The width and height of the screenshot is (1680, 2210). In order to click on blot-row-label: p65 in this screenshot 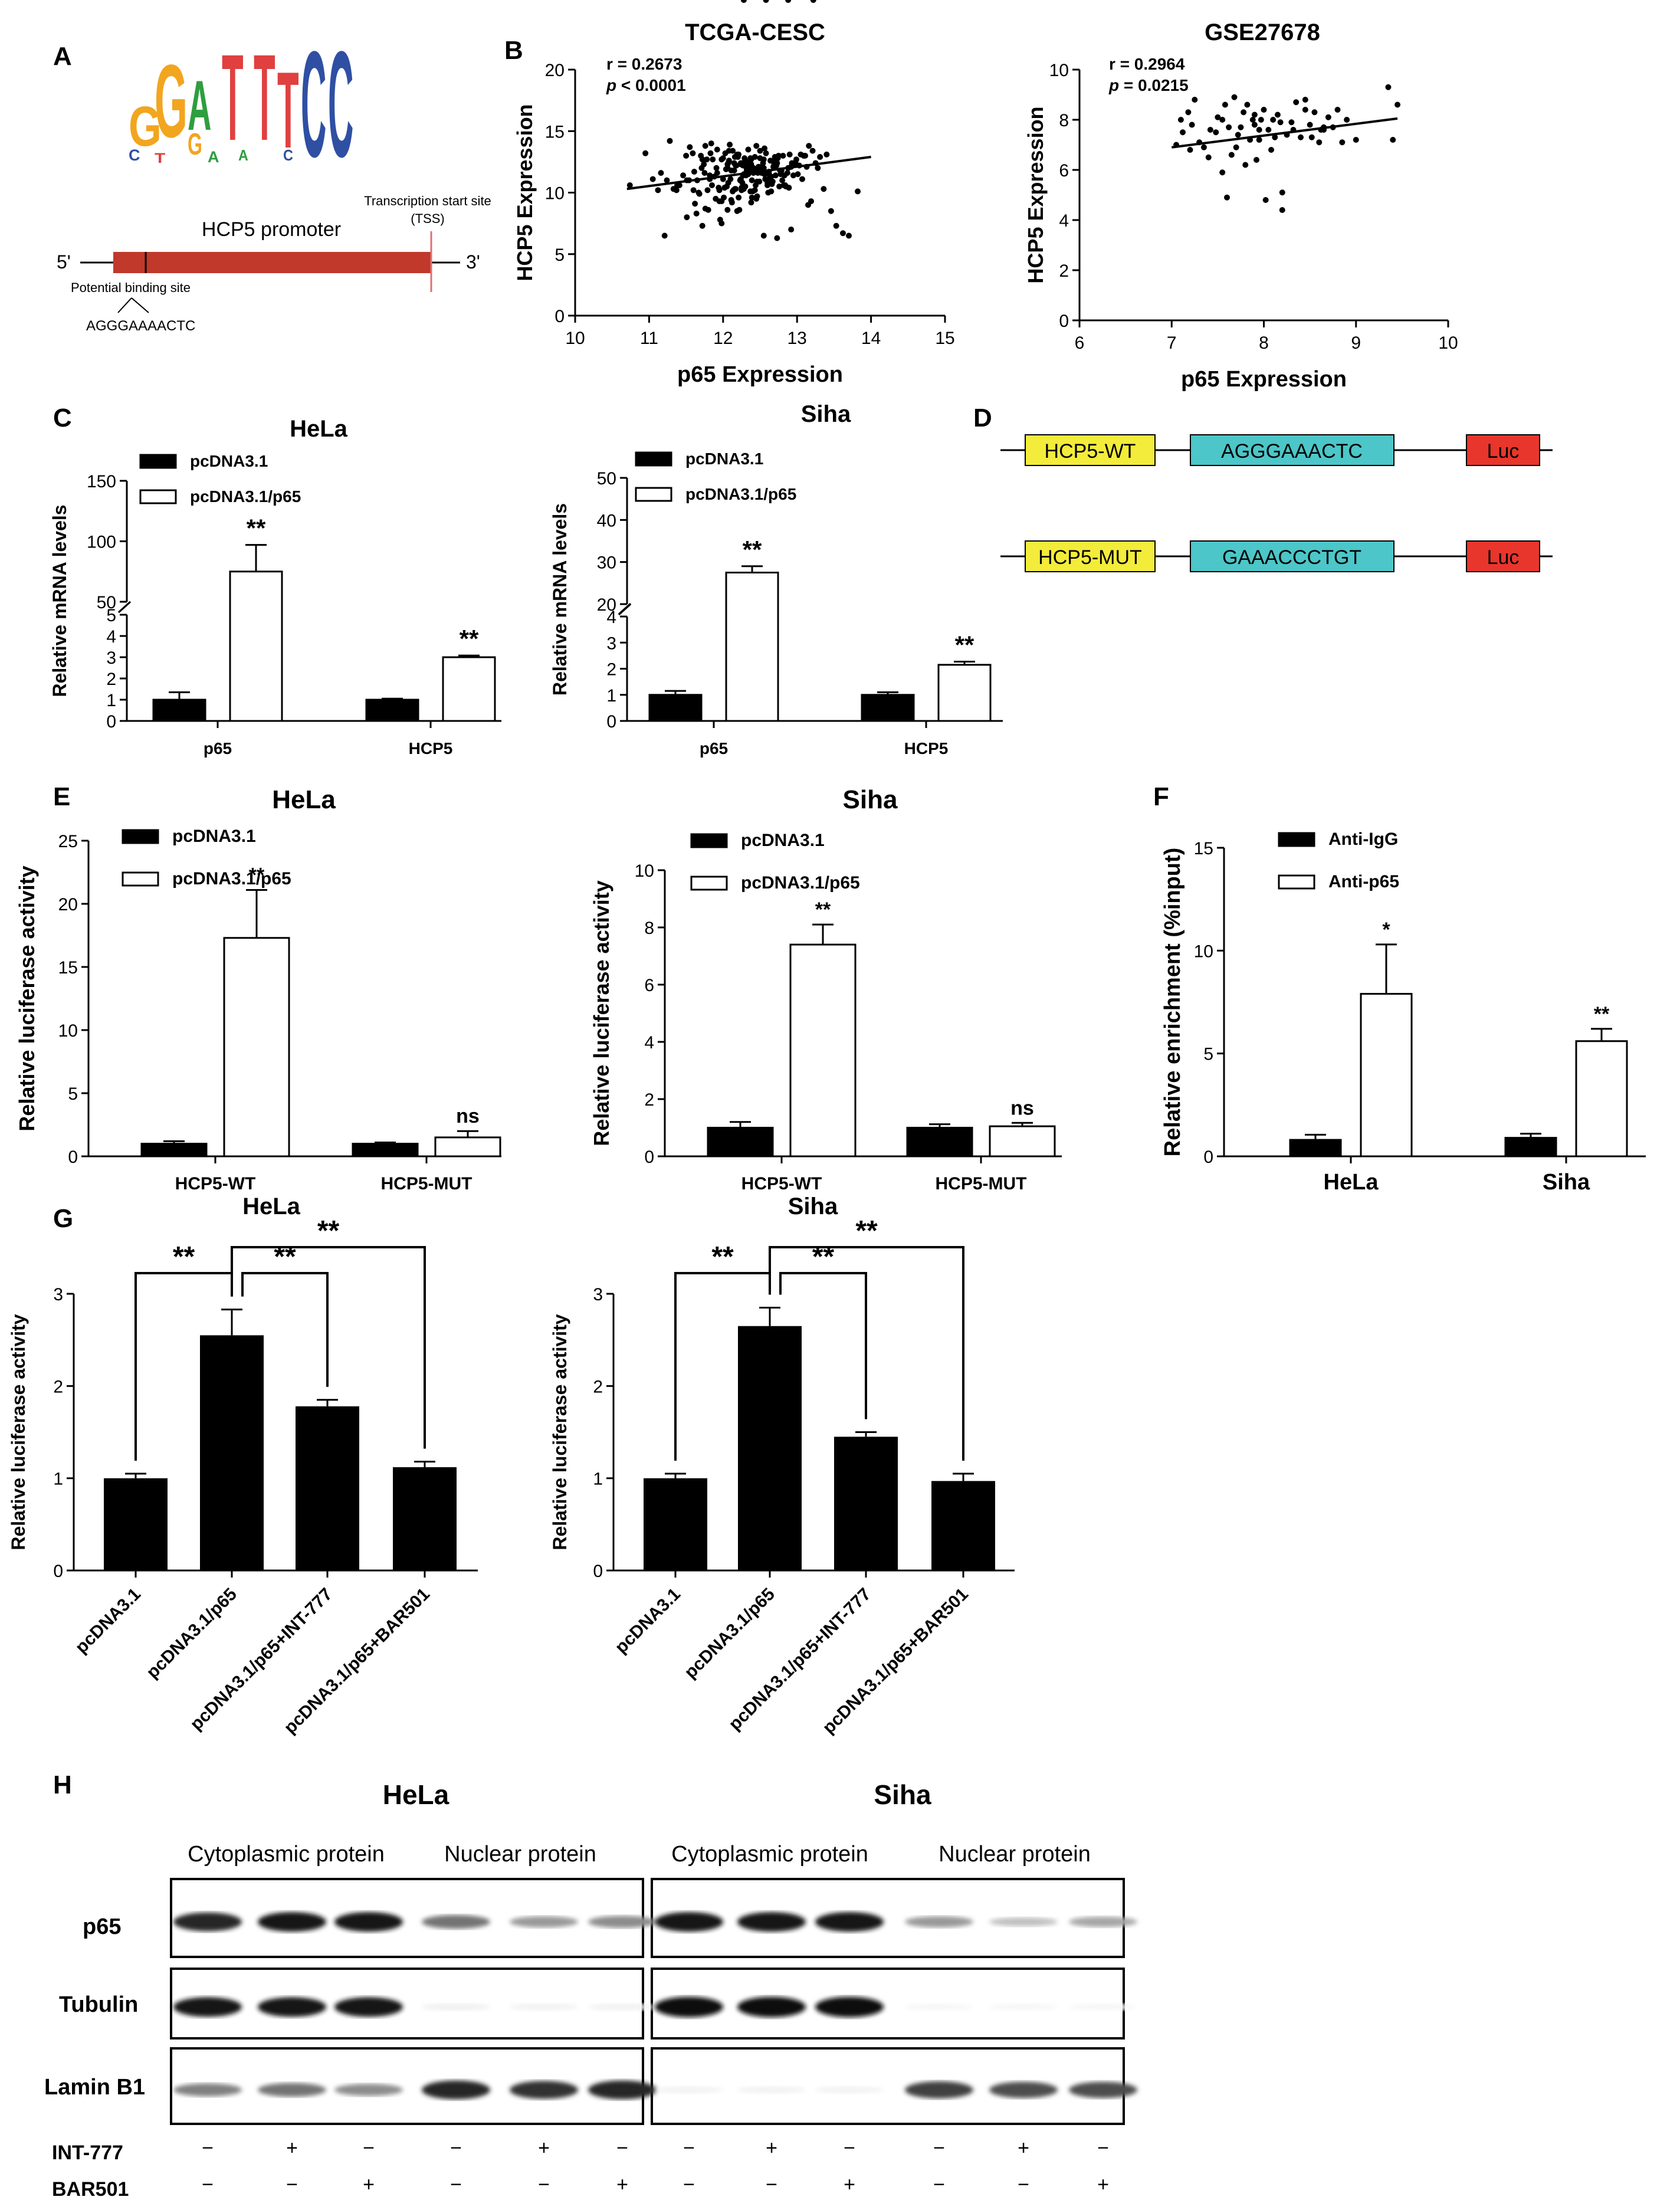, I will do `click(102, 1926)`.